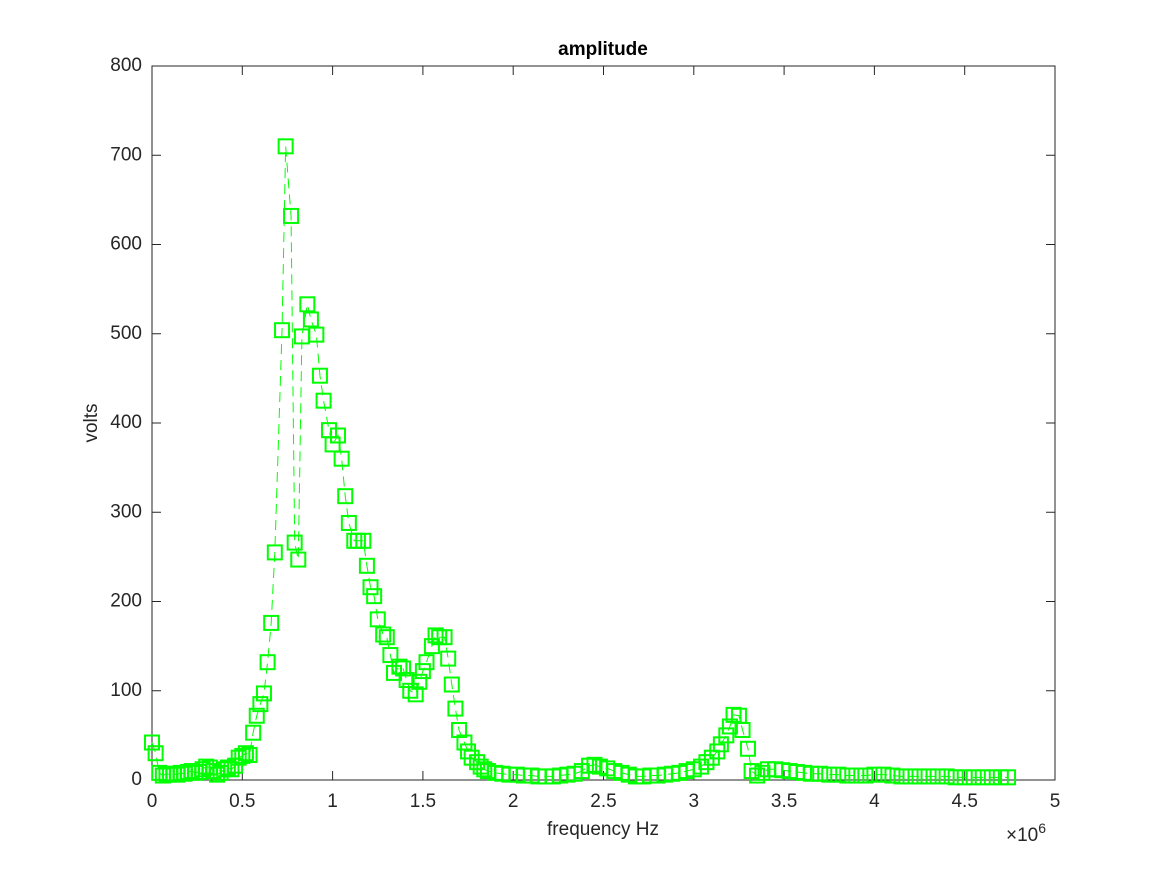 This screenshot has width=1167, height=875. Describe the element at coordinates (1055, 801) in the screenshot. I see `x-tick-label: 5` at that location.